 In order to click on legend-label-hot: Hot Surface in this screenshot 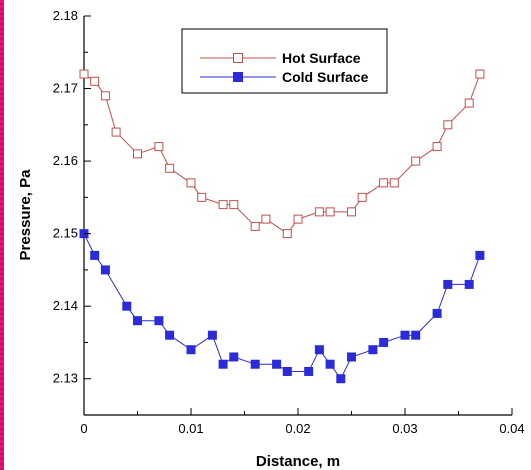, I will do `click(321, 58)`.